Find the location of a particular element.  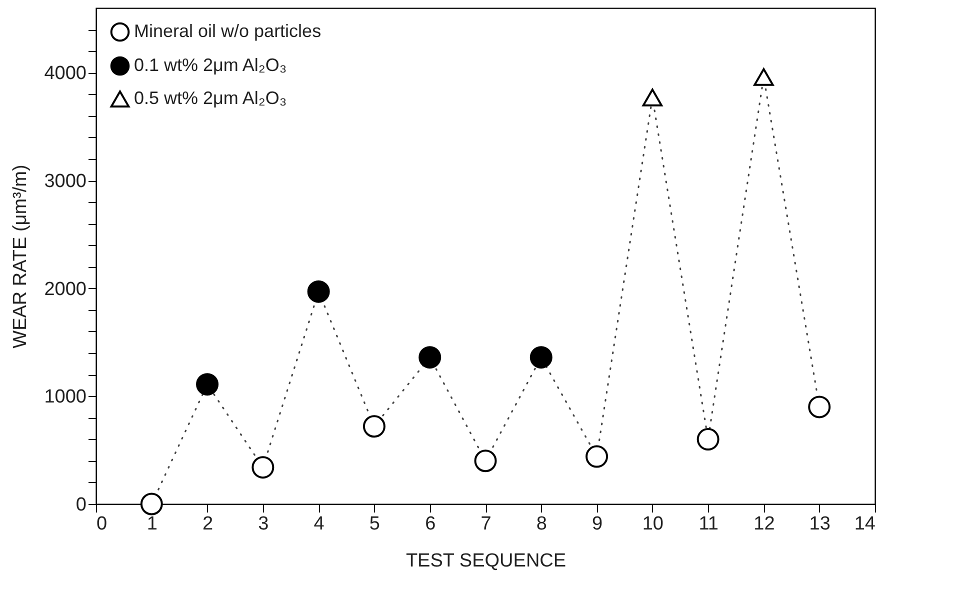

x-tick-label: 3 is located at coordinates (263, 524).